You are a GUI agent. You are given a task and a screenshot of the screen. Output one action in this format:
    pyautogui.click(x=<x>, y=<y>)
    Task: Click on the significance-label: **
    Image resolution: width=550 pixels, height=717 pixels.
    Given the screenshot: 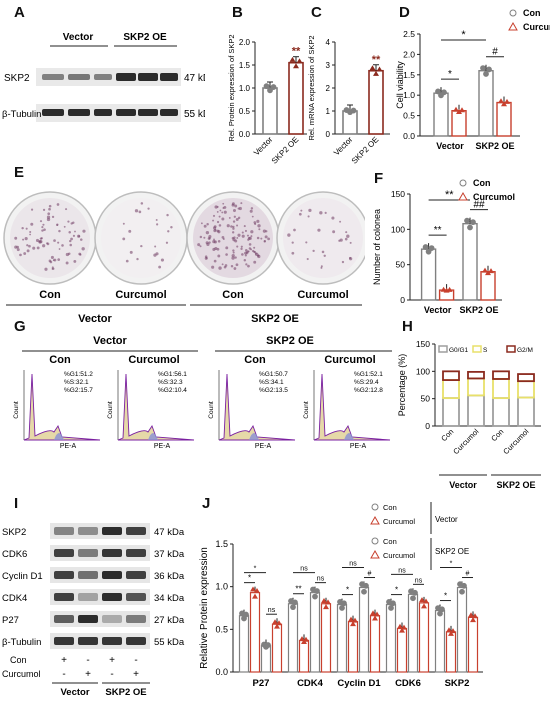 What is the action you would take?
    pyautogui.click(x=298, y=589)
    